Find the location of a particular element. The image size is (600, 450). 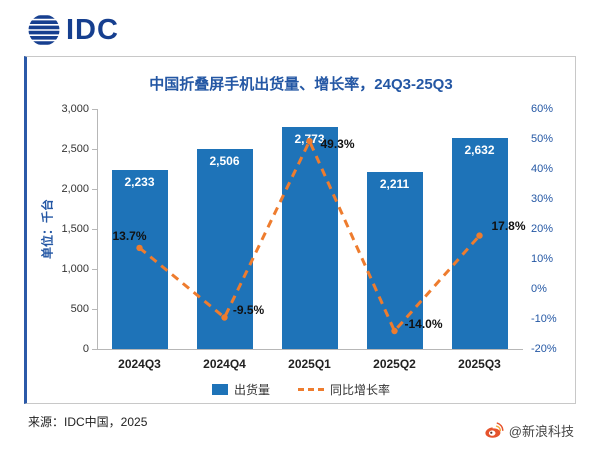

credit: @新浪科技 is located at coordinates (529, 430).